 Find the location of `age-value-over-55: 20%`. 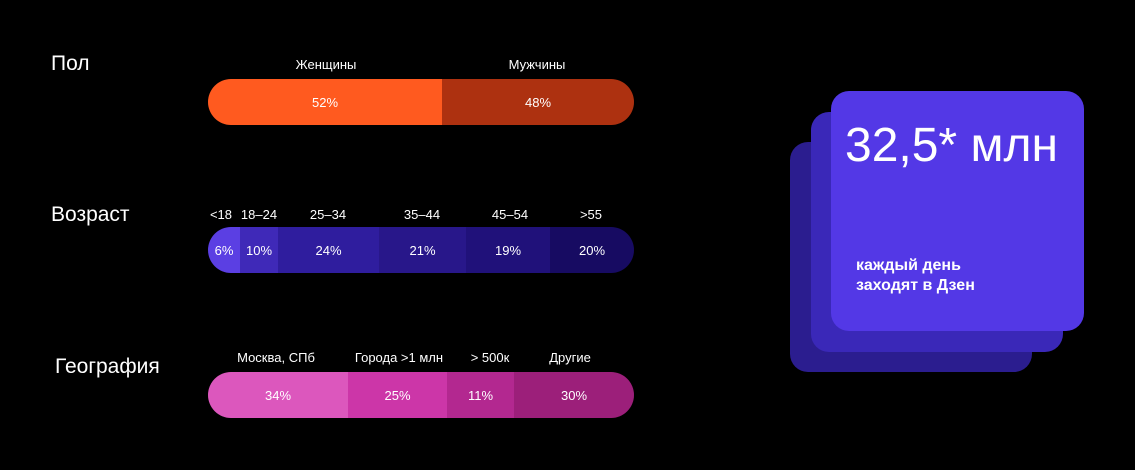

age-value-over-55: 20% is located at coordinates (592, 250).